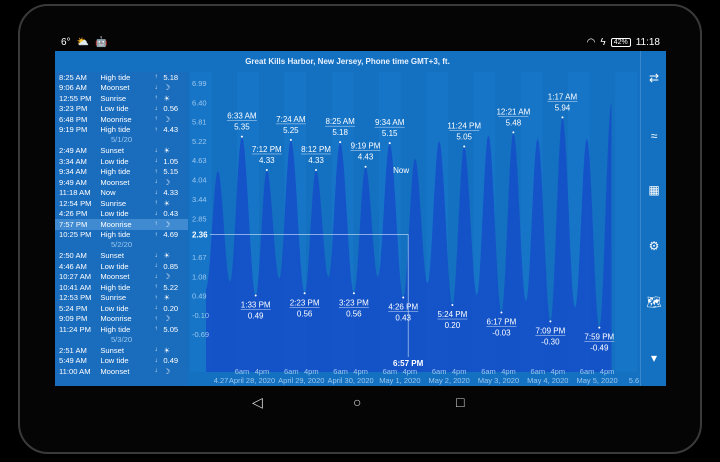  What do you see at coordinates (366, 157) in the screenshot?
I see `tide-value-label: 4.43` at bounding box center [366, 157].